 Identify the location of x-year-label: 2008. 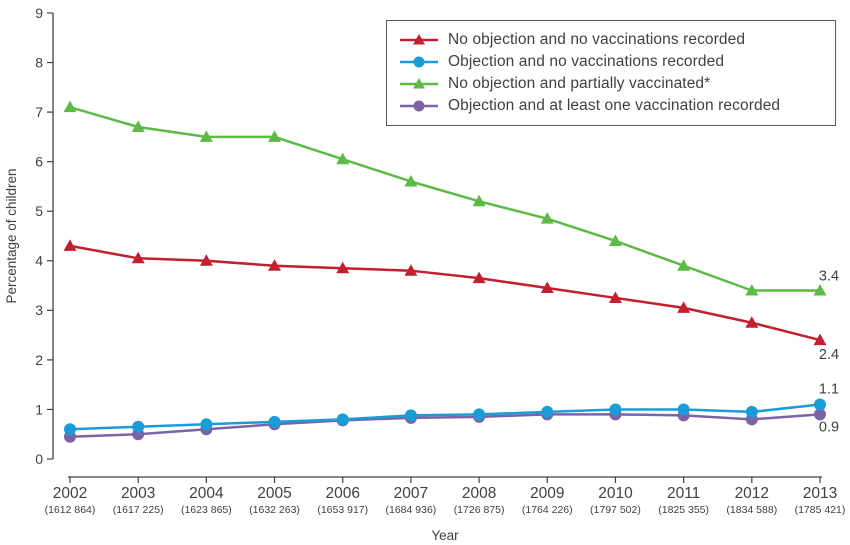
(479, 493).